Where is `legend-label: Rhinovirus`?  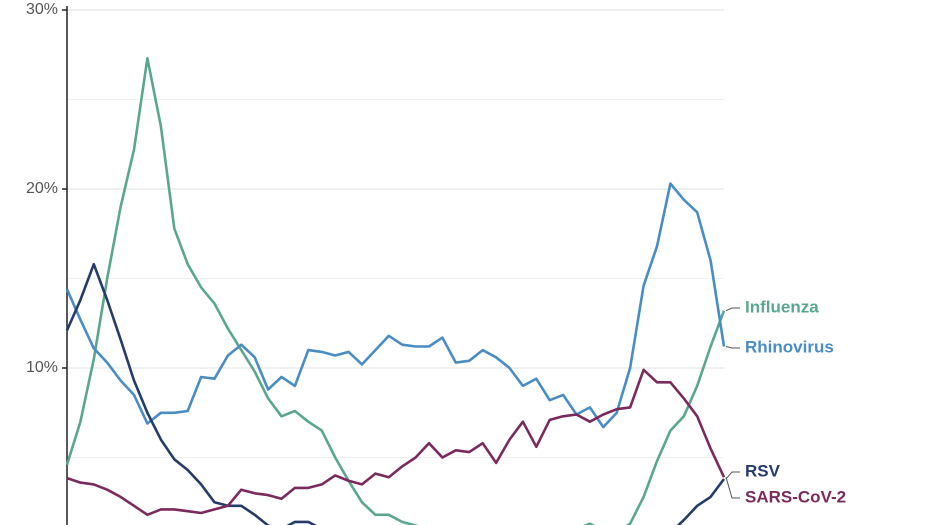
legend-label: Rhinovirus is located at coordinates (789, 346).